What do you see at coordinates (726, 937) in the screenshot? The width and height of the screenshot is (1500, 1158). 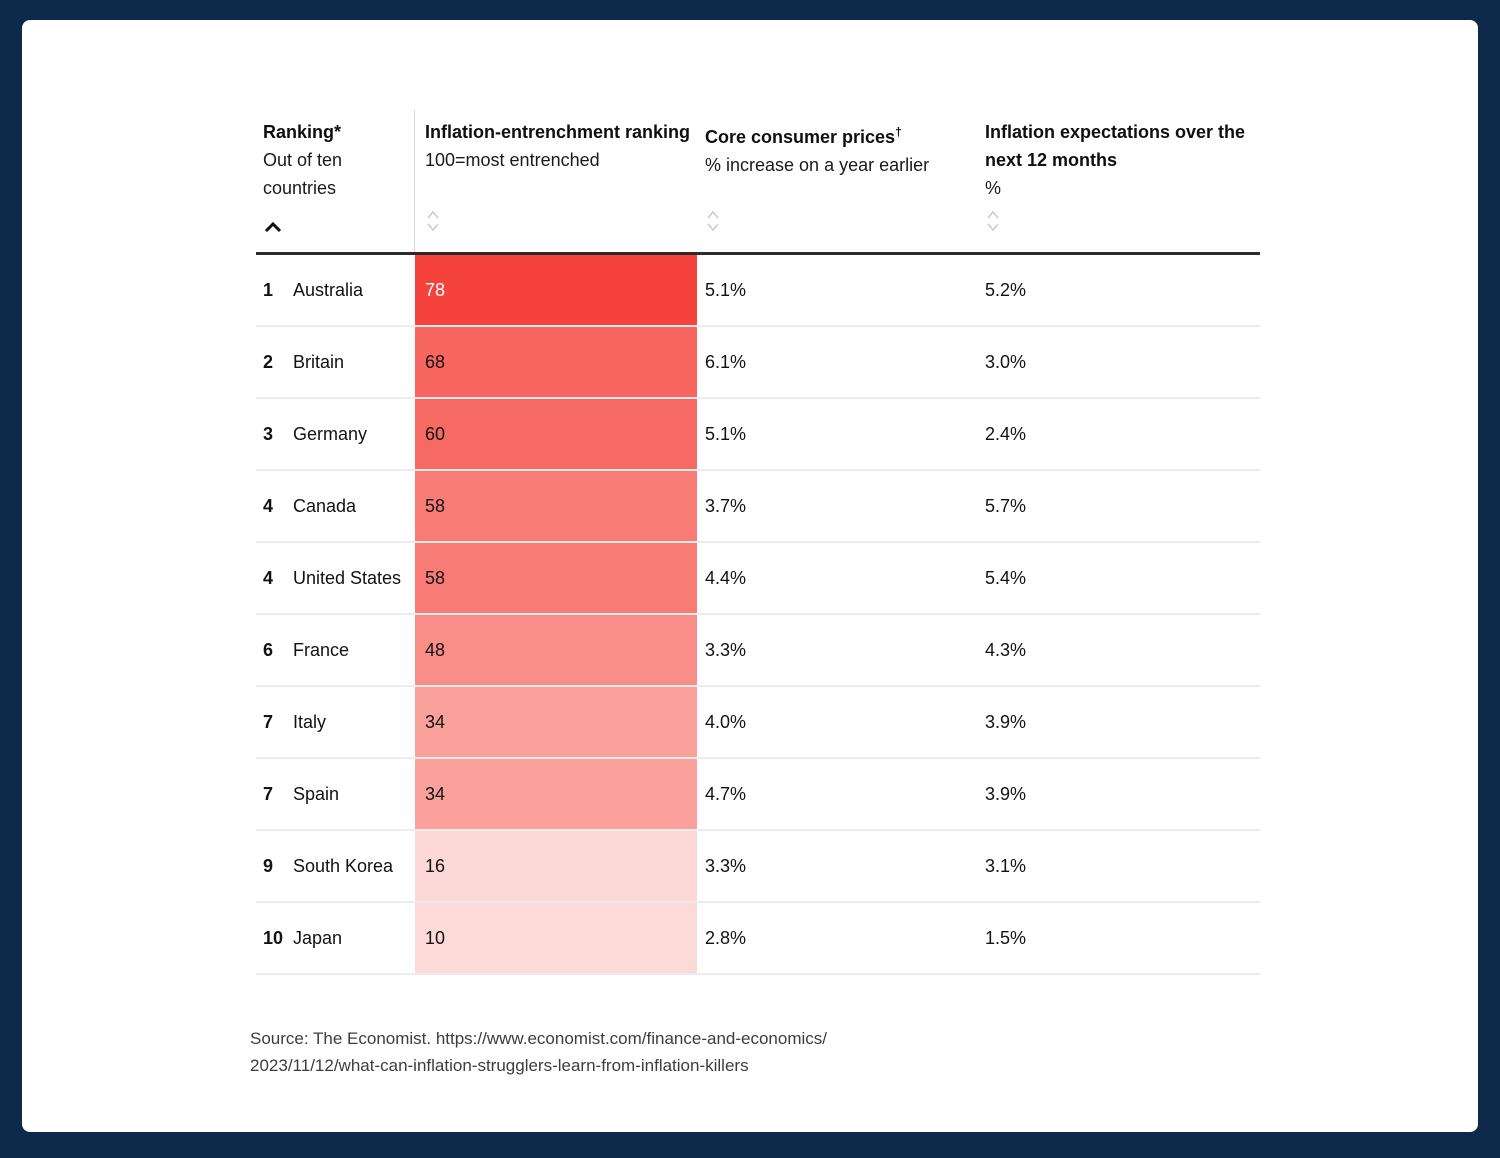 I see `core-prices-value: 2.8%` at bounding box center [726, 937].